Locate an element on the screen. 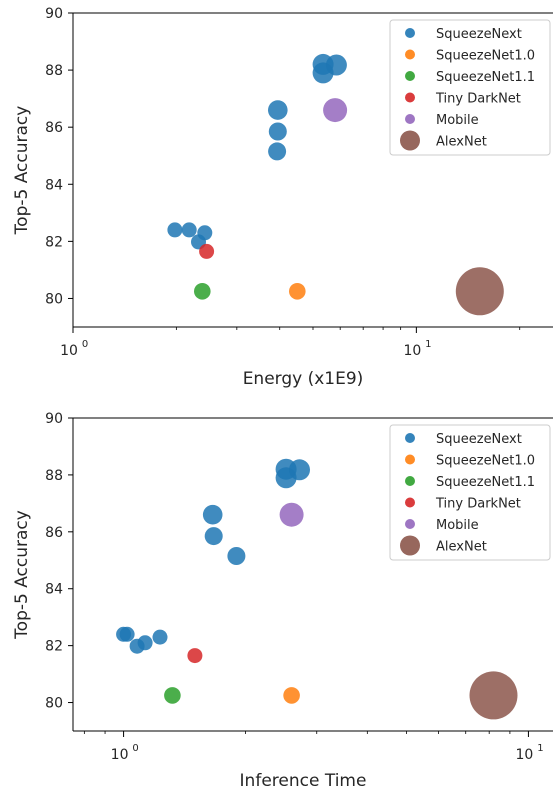 This screenshot has height=792, width=553. x-axis-title: Energy (x1E9) is located at coordinates (303, 379).